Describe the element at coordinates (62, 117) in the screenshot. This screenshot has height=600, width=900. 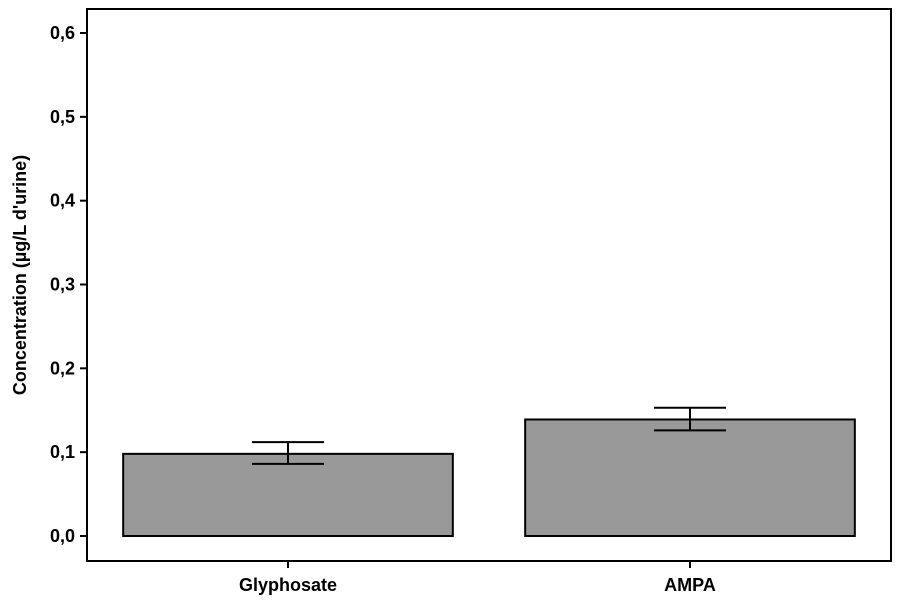
I see `y-tick-label: 0,5` at that location.